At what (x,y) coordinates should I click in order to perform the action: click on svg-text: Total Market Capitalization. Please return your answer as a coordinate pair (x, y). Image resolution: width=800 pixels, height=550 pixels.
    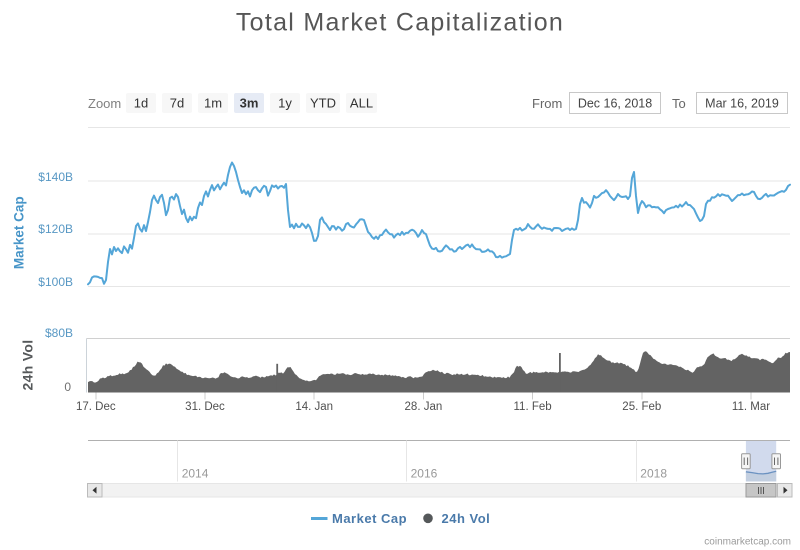
    Looking at the image, I should click on (400, 23).